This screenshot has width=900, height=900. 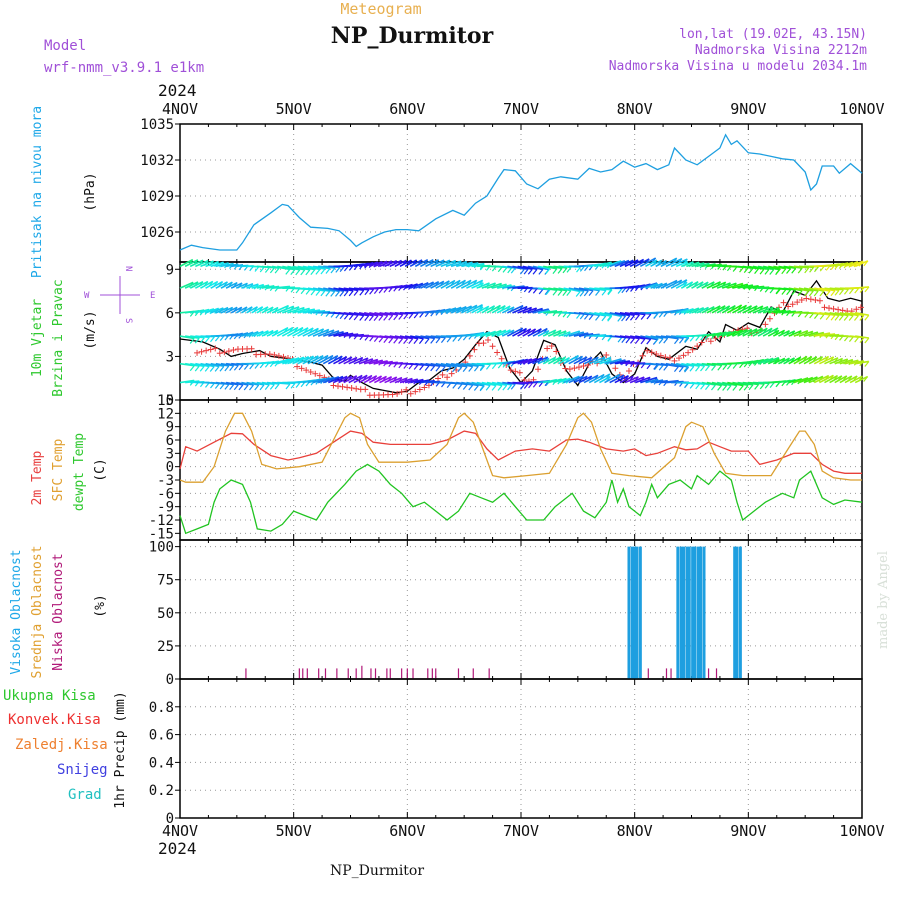 I want to click on supertitle: Meteogram, so click(x=380, y=9).